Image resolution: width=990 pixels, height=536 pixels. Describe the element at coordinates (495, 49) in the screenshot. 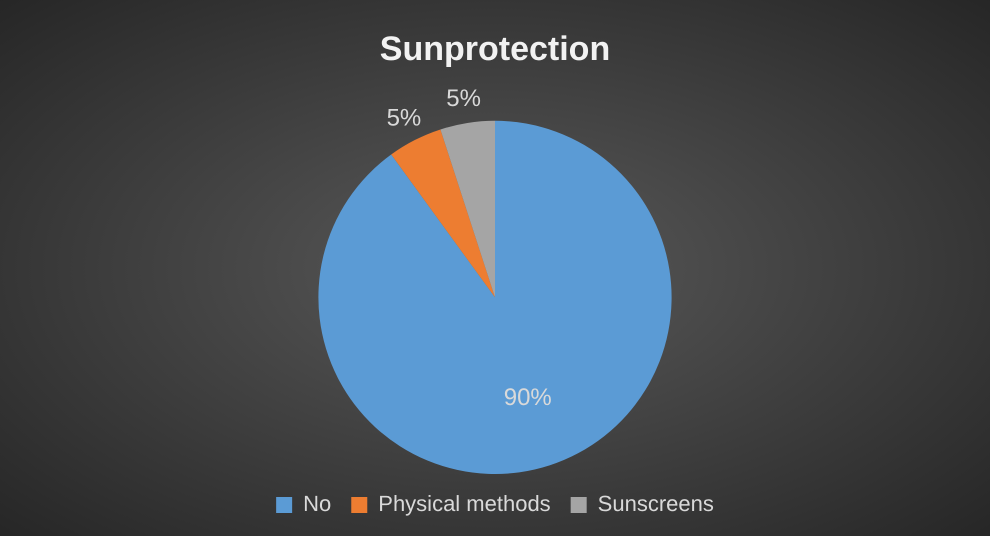

I see `chart-title: Sunprotection` at that location.